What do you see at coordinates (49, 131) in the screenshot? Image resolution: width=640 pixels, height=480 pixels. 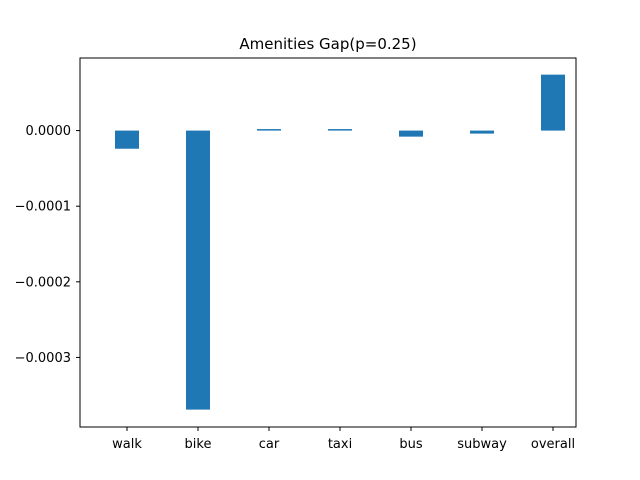 I see `y-tick-label: 0.0000` at bounding box center [49, 131].